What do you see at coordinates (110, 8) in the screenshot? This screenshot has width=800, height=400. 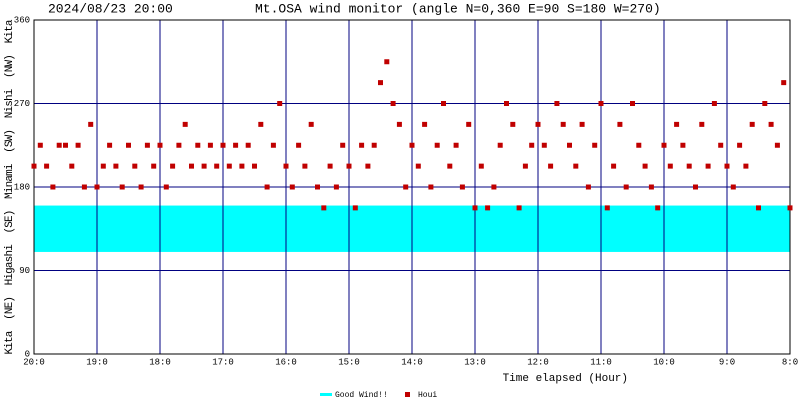 I see `timestamp: 2024/08/23 20:00` at bounding box center [110, 8].